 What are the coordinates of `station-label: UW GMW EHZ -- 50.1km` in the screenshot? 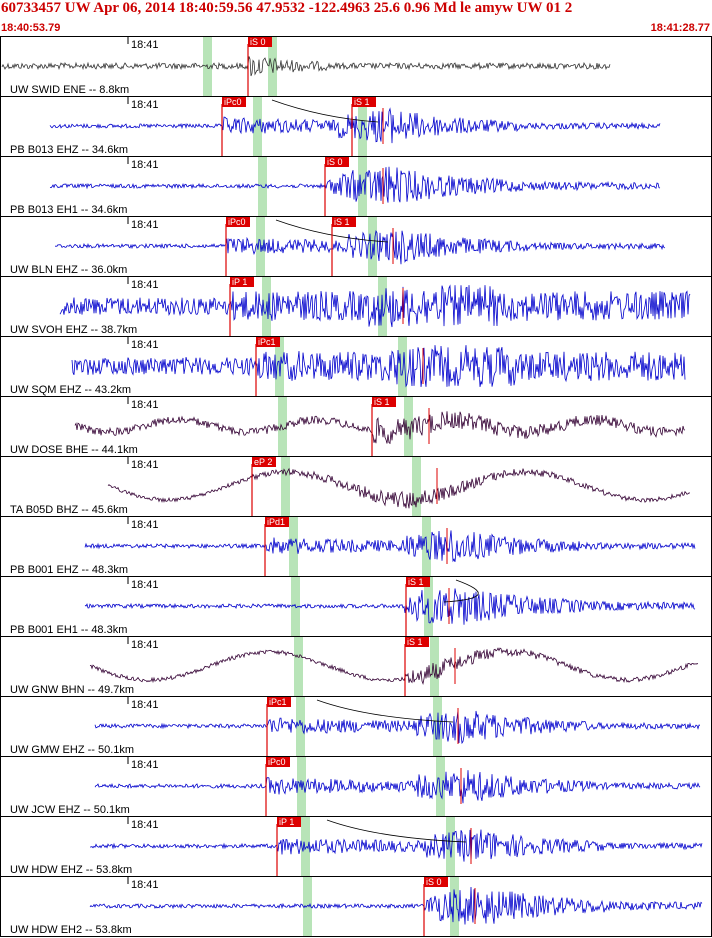 It's located at (72, 750).